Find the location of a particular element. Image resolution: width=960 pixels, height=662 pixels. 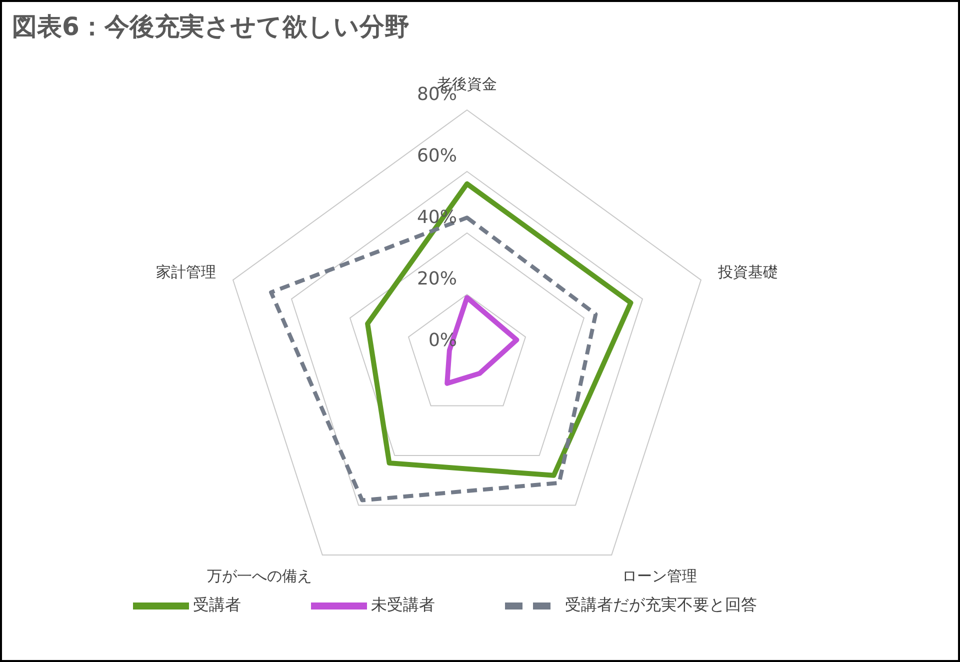

legend-label: 未受講者 is located at coordinates (403, 604).